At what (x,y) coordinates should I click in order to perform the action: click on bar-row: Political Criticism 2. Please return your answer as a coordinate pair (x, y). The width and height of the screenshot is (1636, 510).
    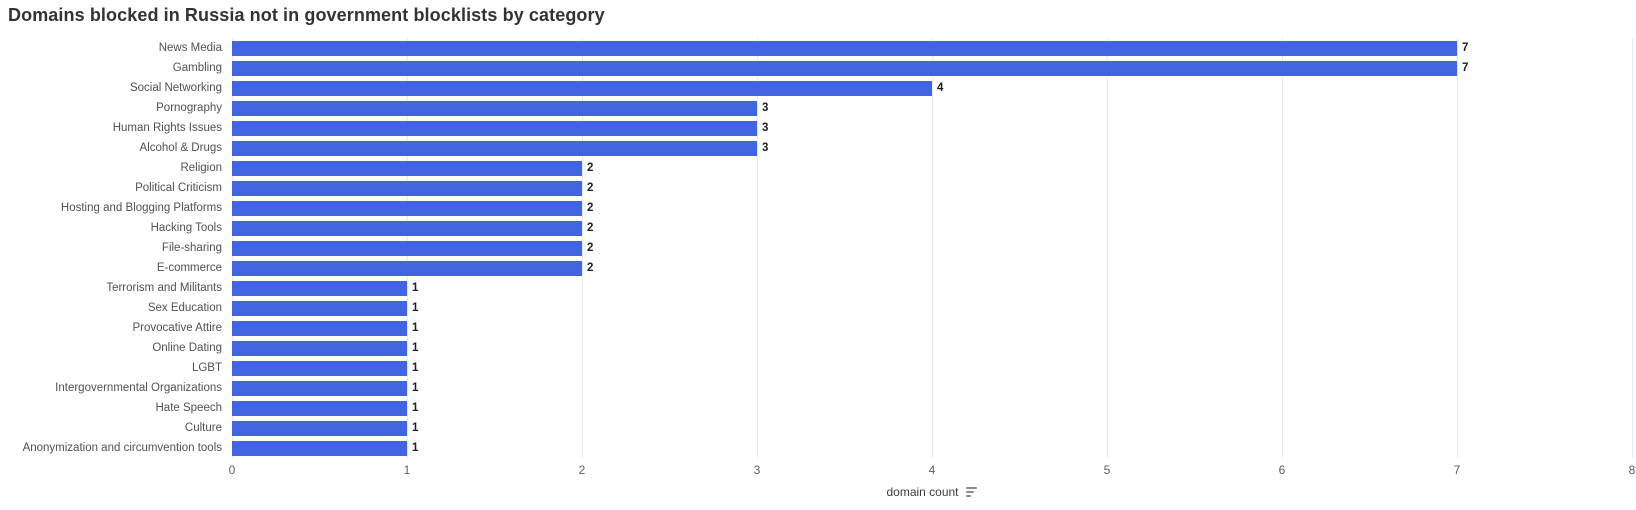
    Looking at the image, I should click on (818, 188).